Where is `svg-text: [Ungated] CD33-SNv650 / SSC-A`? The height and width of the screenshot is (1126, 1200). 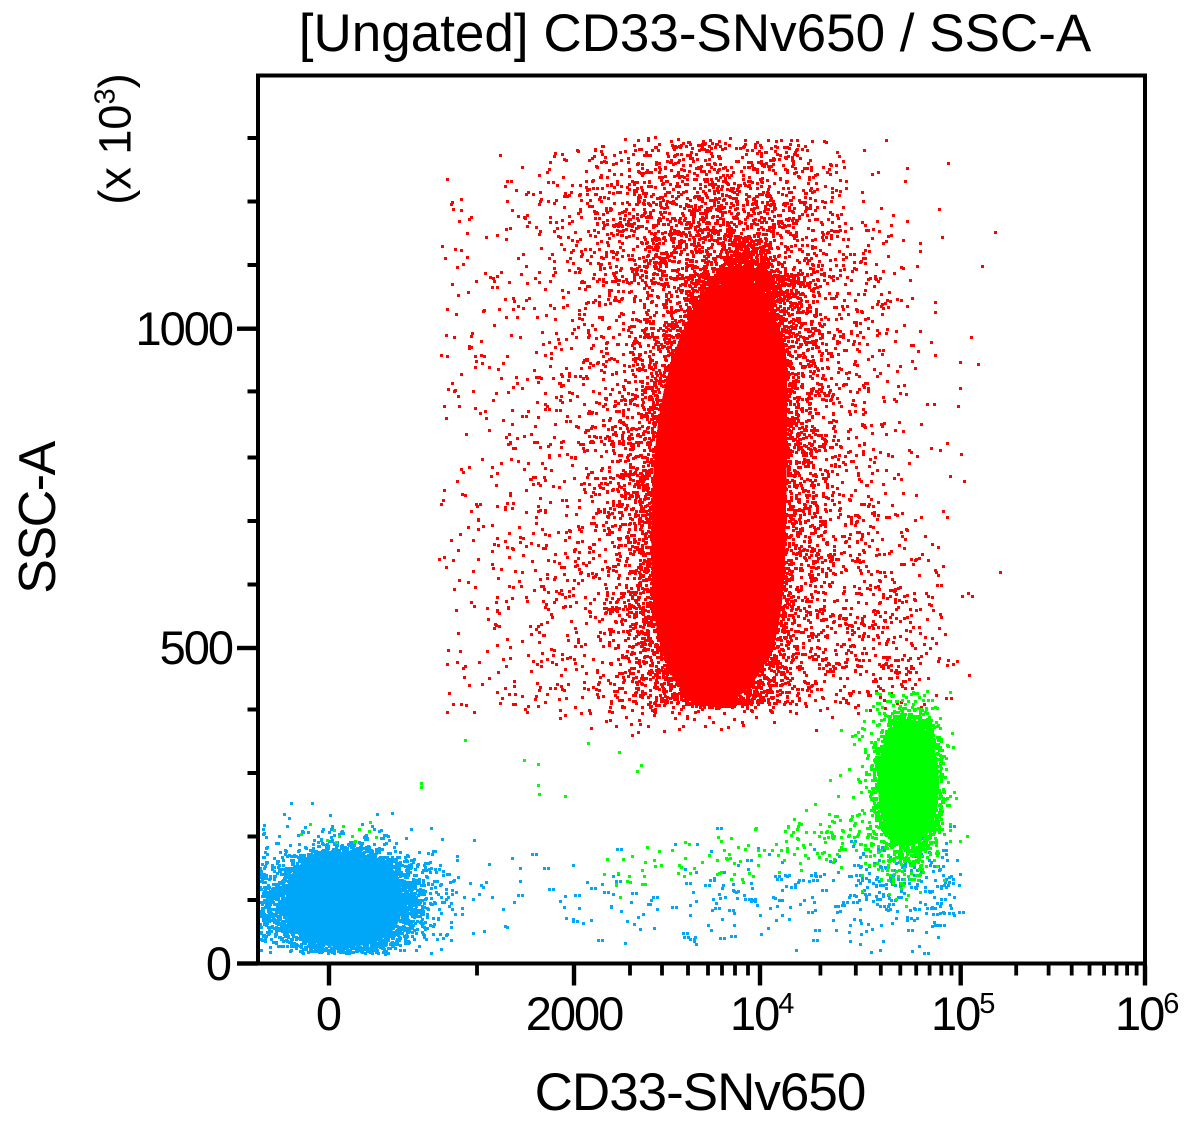
svg-text: [Ungated] CD33-SNv650 / SSC-A is located at coordinates (695, 33).